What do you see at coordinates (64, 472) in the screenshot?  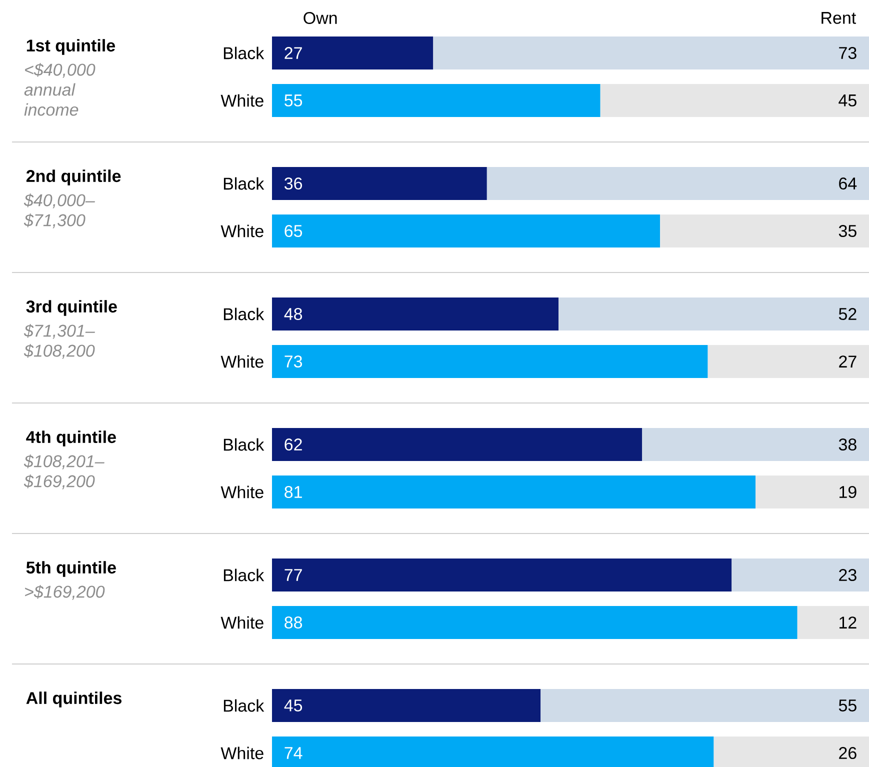 I see `text: $108,201–$169,200` at bounding box center [64, 472].